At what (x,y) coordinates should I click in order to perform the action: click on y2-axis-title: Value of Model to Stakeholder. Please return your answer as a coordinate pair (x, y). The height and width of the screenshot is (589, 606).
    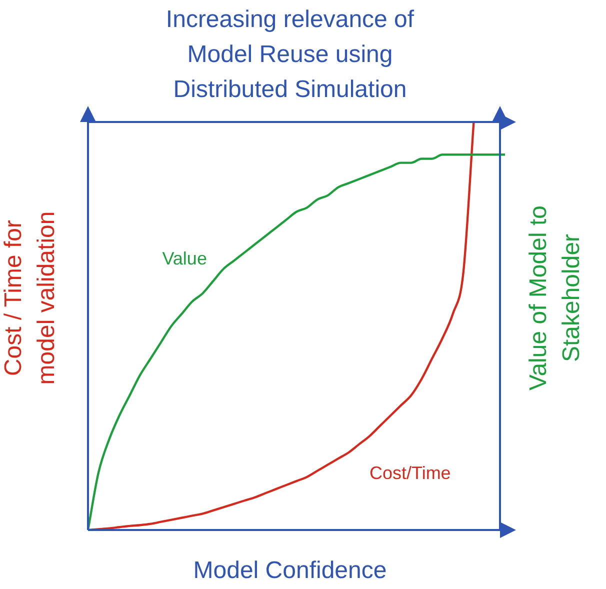
    Looking at the image, I should click on (555, 298).